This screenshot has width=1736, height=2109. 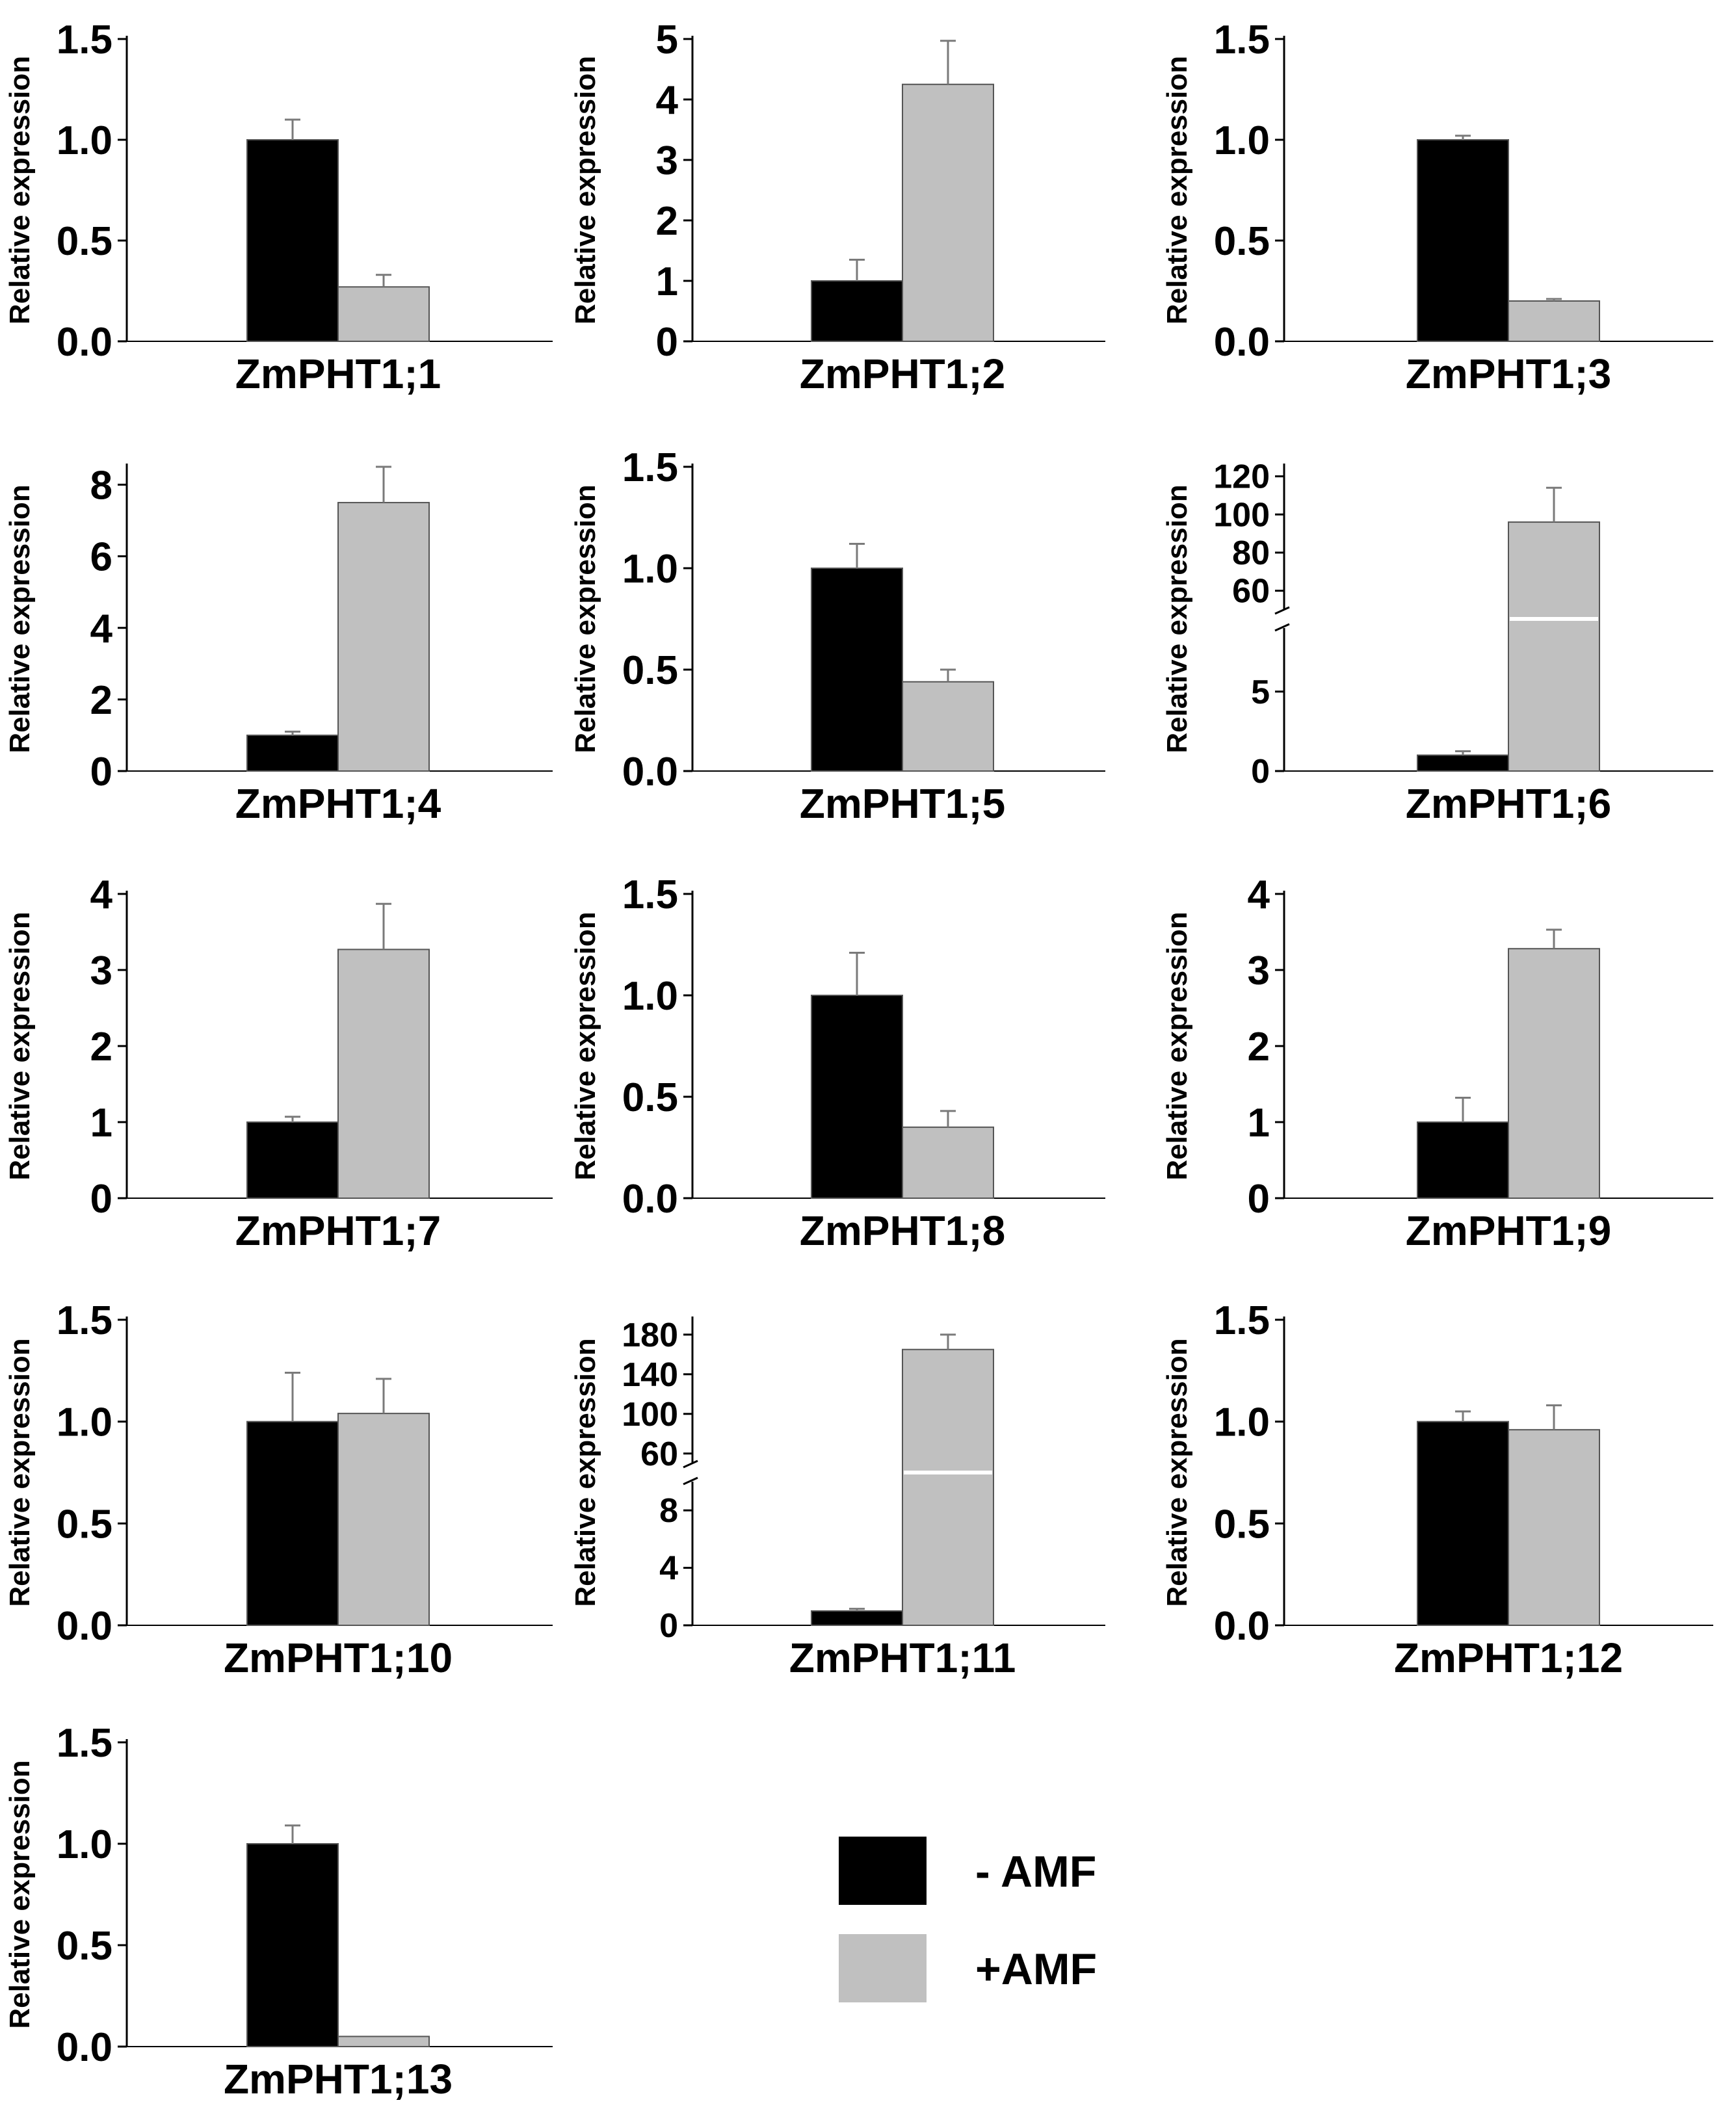 I want to click on y-tick-label: 120, so click(x=1241, y=477).